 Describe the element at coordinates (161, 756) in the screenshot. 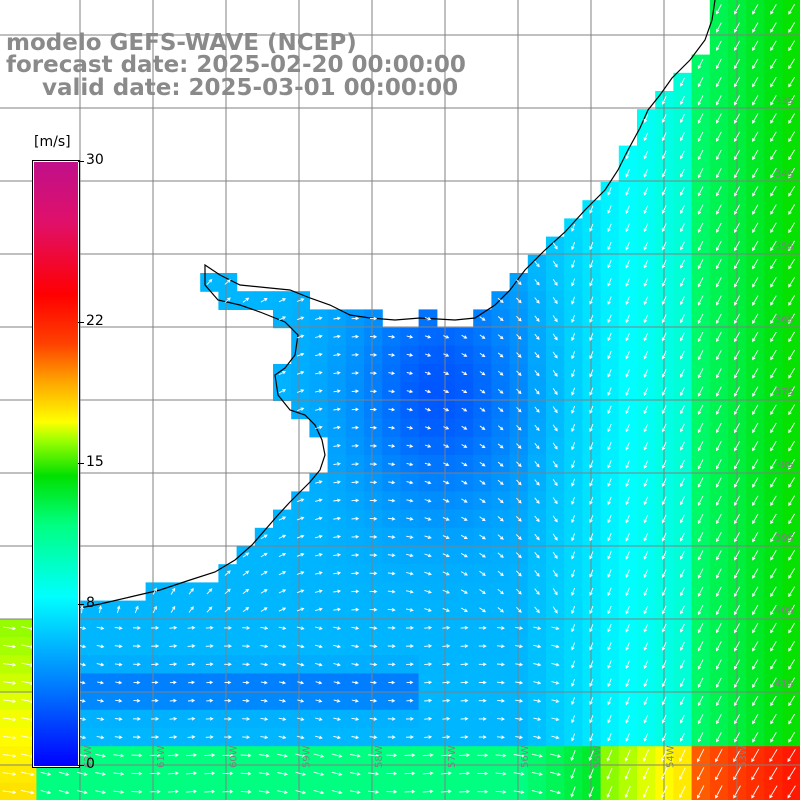

I see `longitude-label: 61W` at that location.